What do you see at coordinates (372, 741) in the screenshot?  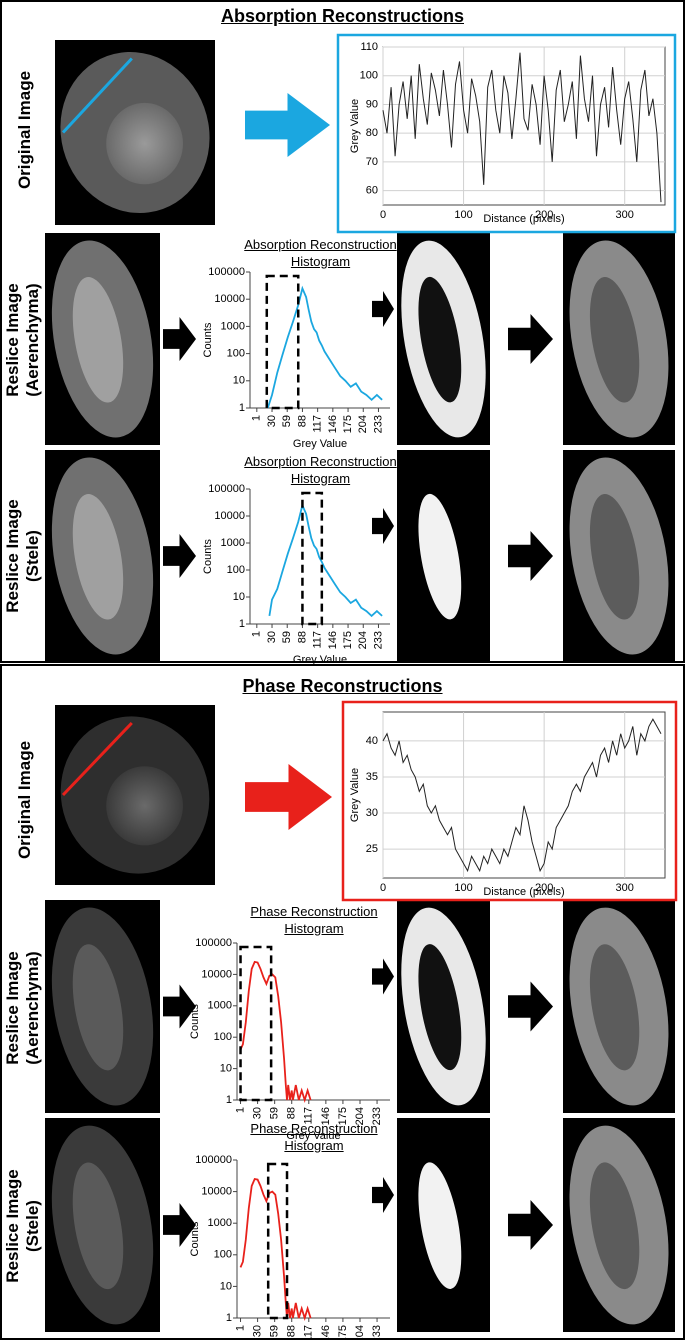 I see `y-tick-label: 40` at bounding box center [372, 741].